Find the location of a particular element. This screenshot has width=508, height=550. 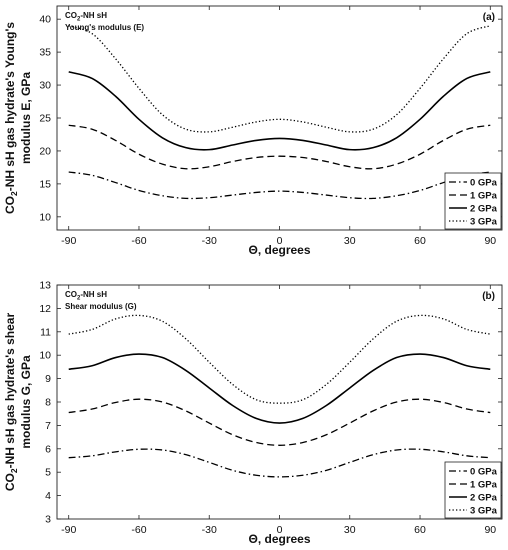

y-tick-label: 6 is located at coordinates (48, 449).